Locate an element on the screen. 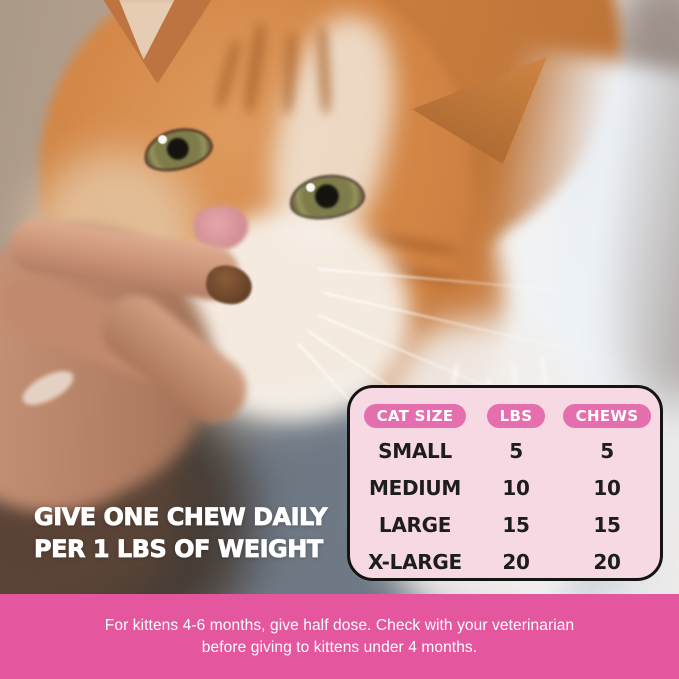 This screenshot has height=679, width=679. table-cell-size: LARGE is located at coordinates (415, 524).